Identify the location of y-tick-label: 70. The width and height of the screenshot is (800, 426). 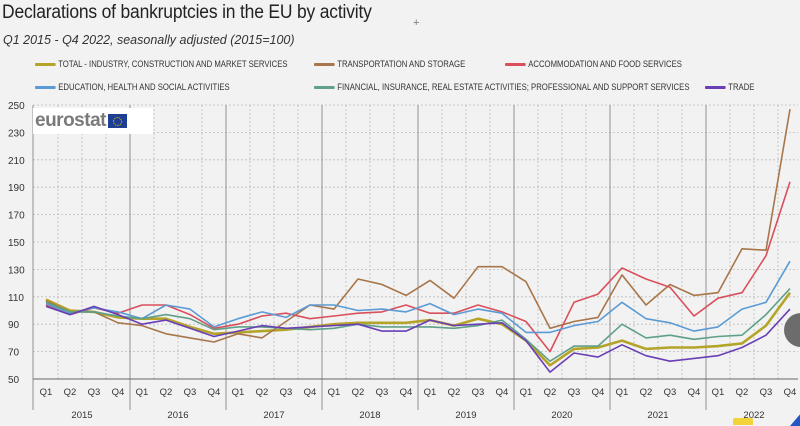
(14, 353).